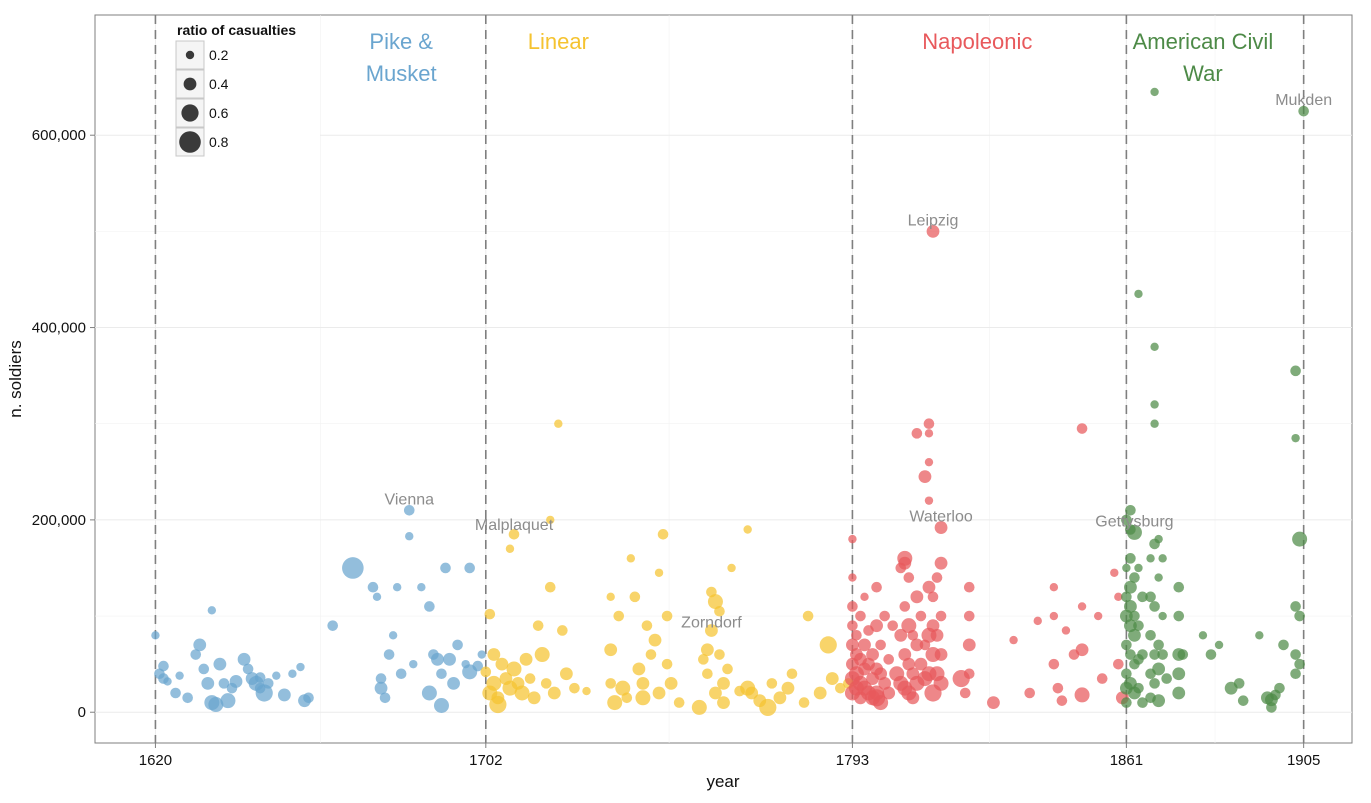  I want to click on y-tick-label: 400,000, so click(59, 328).